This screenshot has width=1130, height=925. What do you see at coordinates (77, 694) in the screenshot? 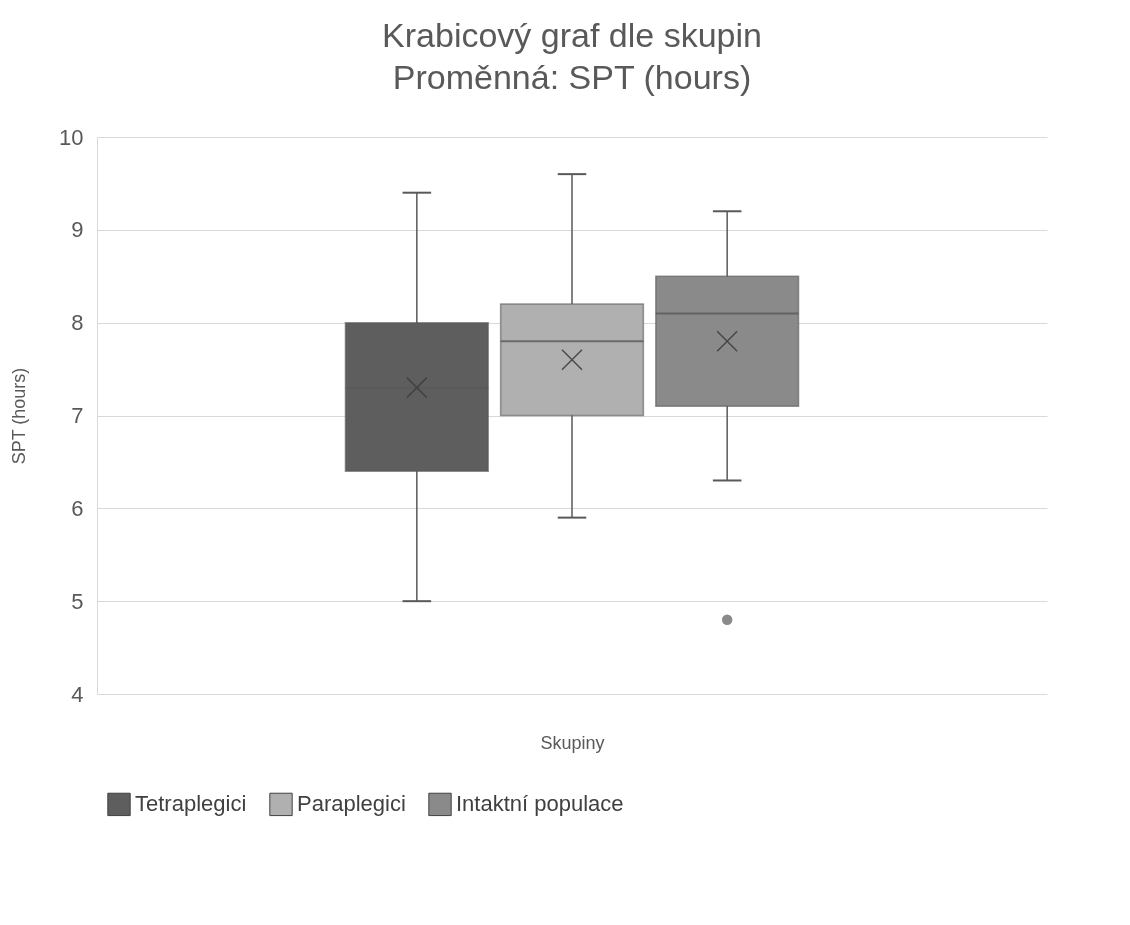
I see `y-tick-label: 4` at bounding box center [77, 694].